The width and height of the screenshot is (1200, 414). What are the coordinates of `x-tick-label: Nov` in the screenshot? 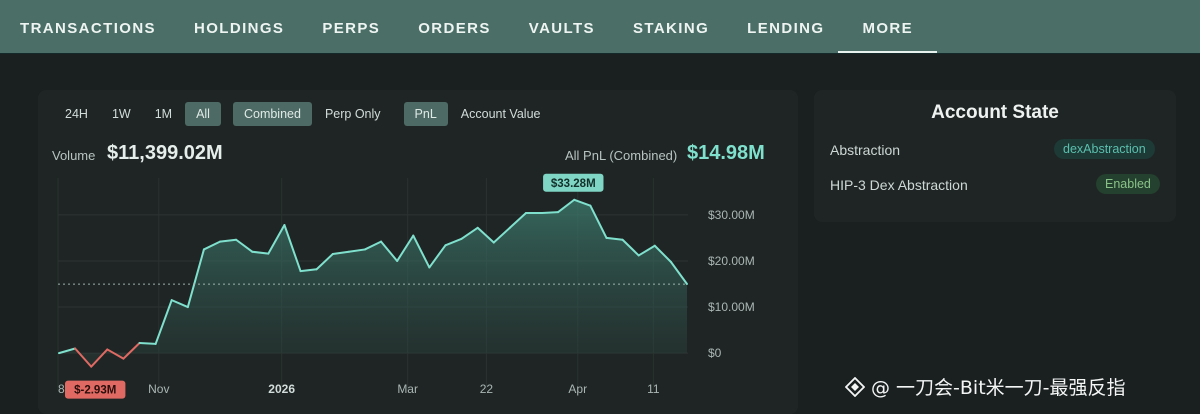 It's located at (158, 389).